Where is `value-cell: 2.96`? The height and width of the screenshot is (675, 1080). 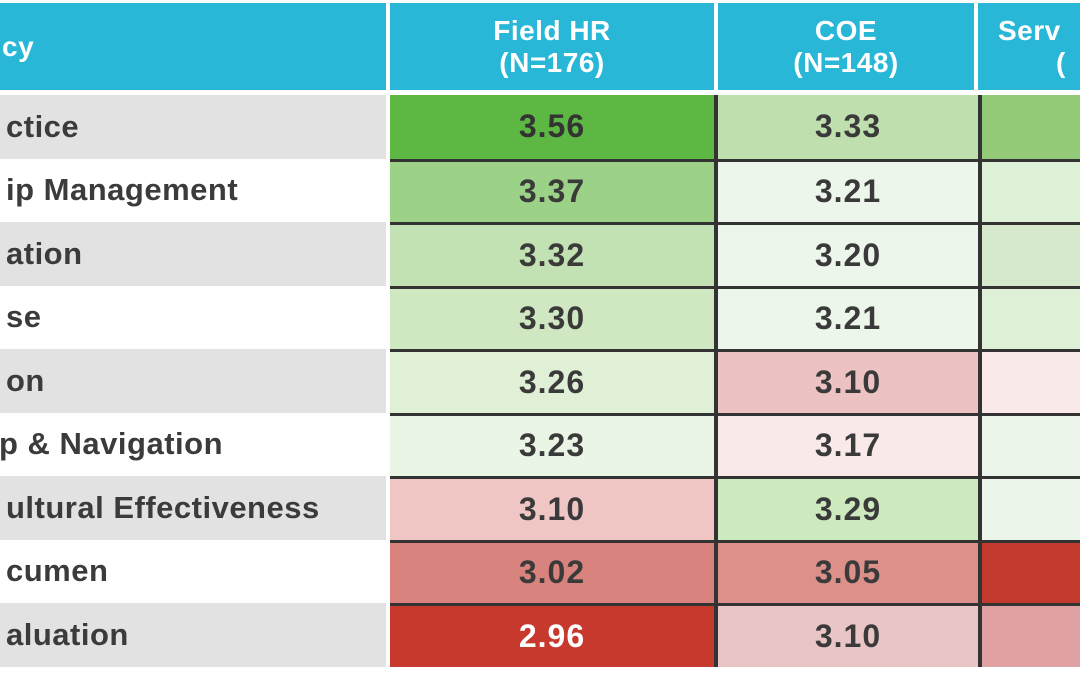 value-cell: 2.96 is located at coordinates (552, 635).